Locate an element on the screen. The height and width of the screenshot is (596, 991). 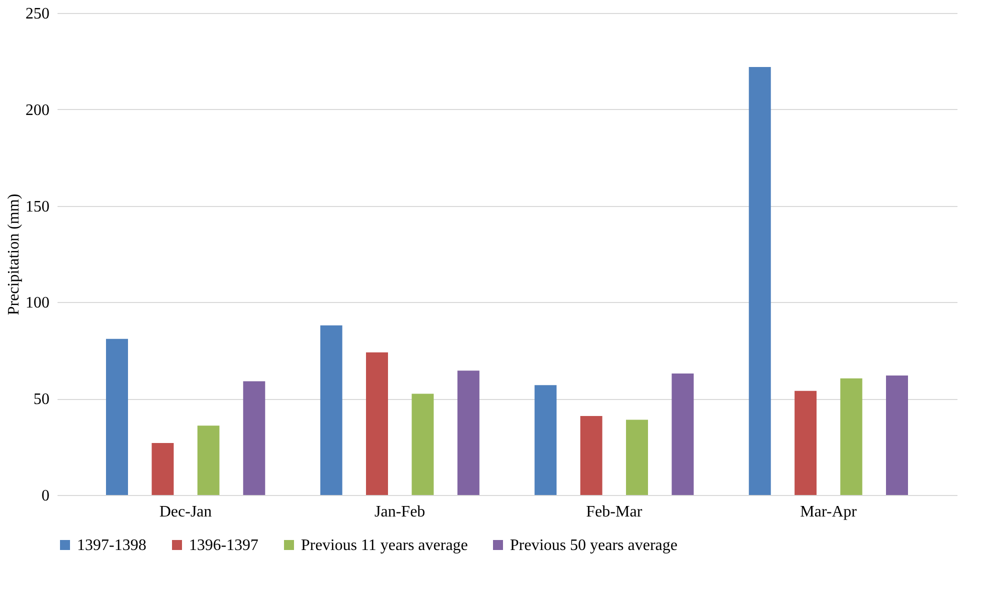
y-tick-label: 0 is located at coordinates (46, 496).